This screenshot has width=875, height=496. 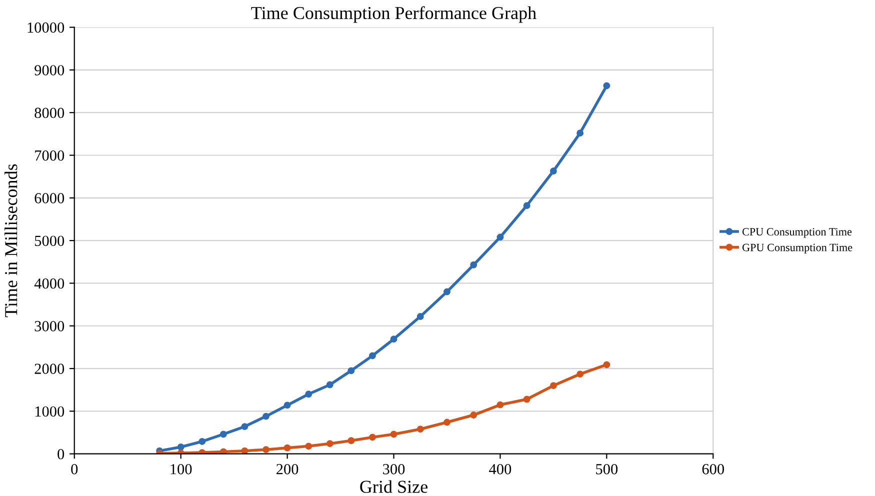 What do you see at coordinates (49, 70) in the screenshot?
I see `y-tick-label: 9000` at bounding box center [49, 70].